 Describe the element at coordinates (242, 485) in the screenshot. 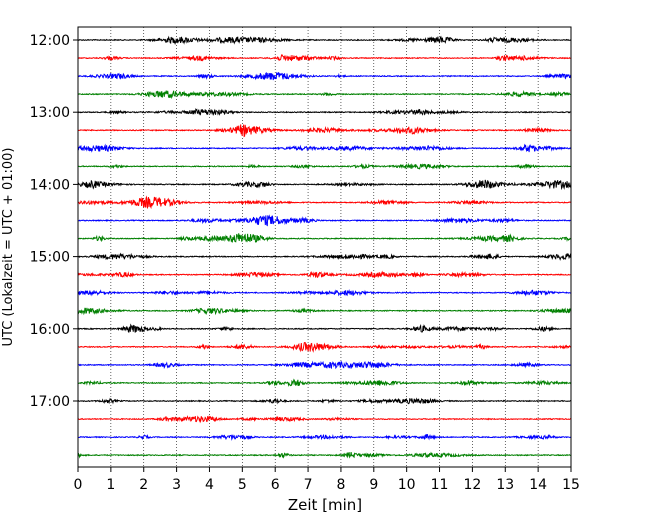

I see `x-tick-label-5: 5` at that location.